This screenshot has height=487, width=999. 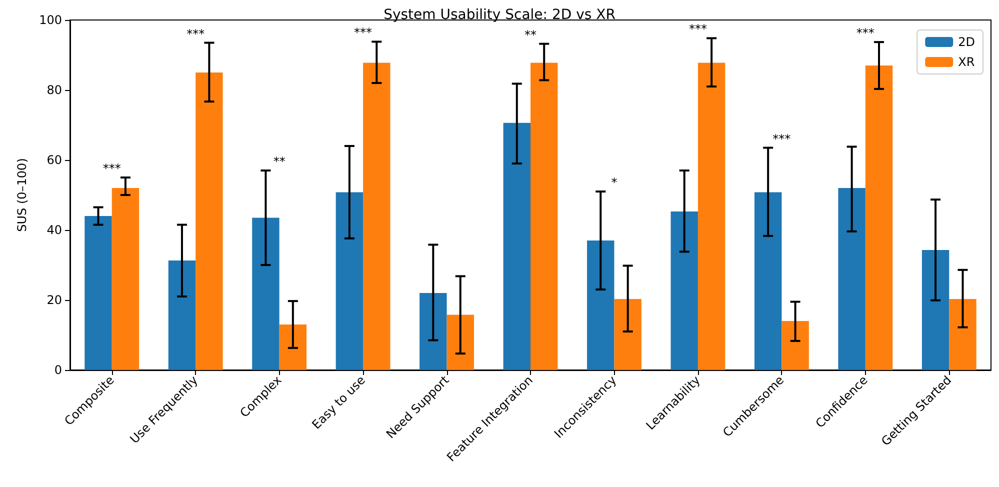 What do you see at coordinates (54, 90) in the screenshot?
I see `y-tick-label: 80` at bounding box center [54, 90].